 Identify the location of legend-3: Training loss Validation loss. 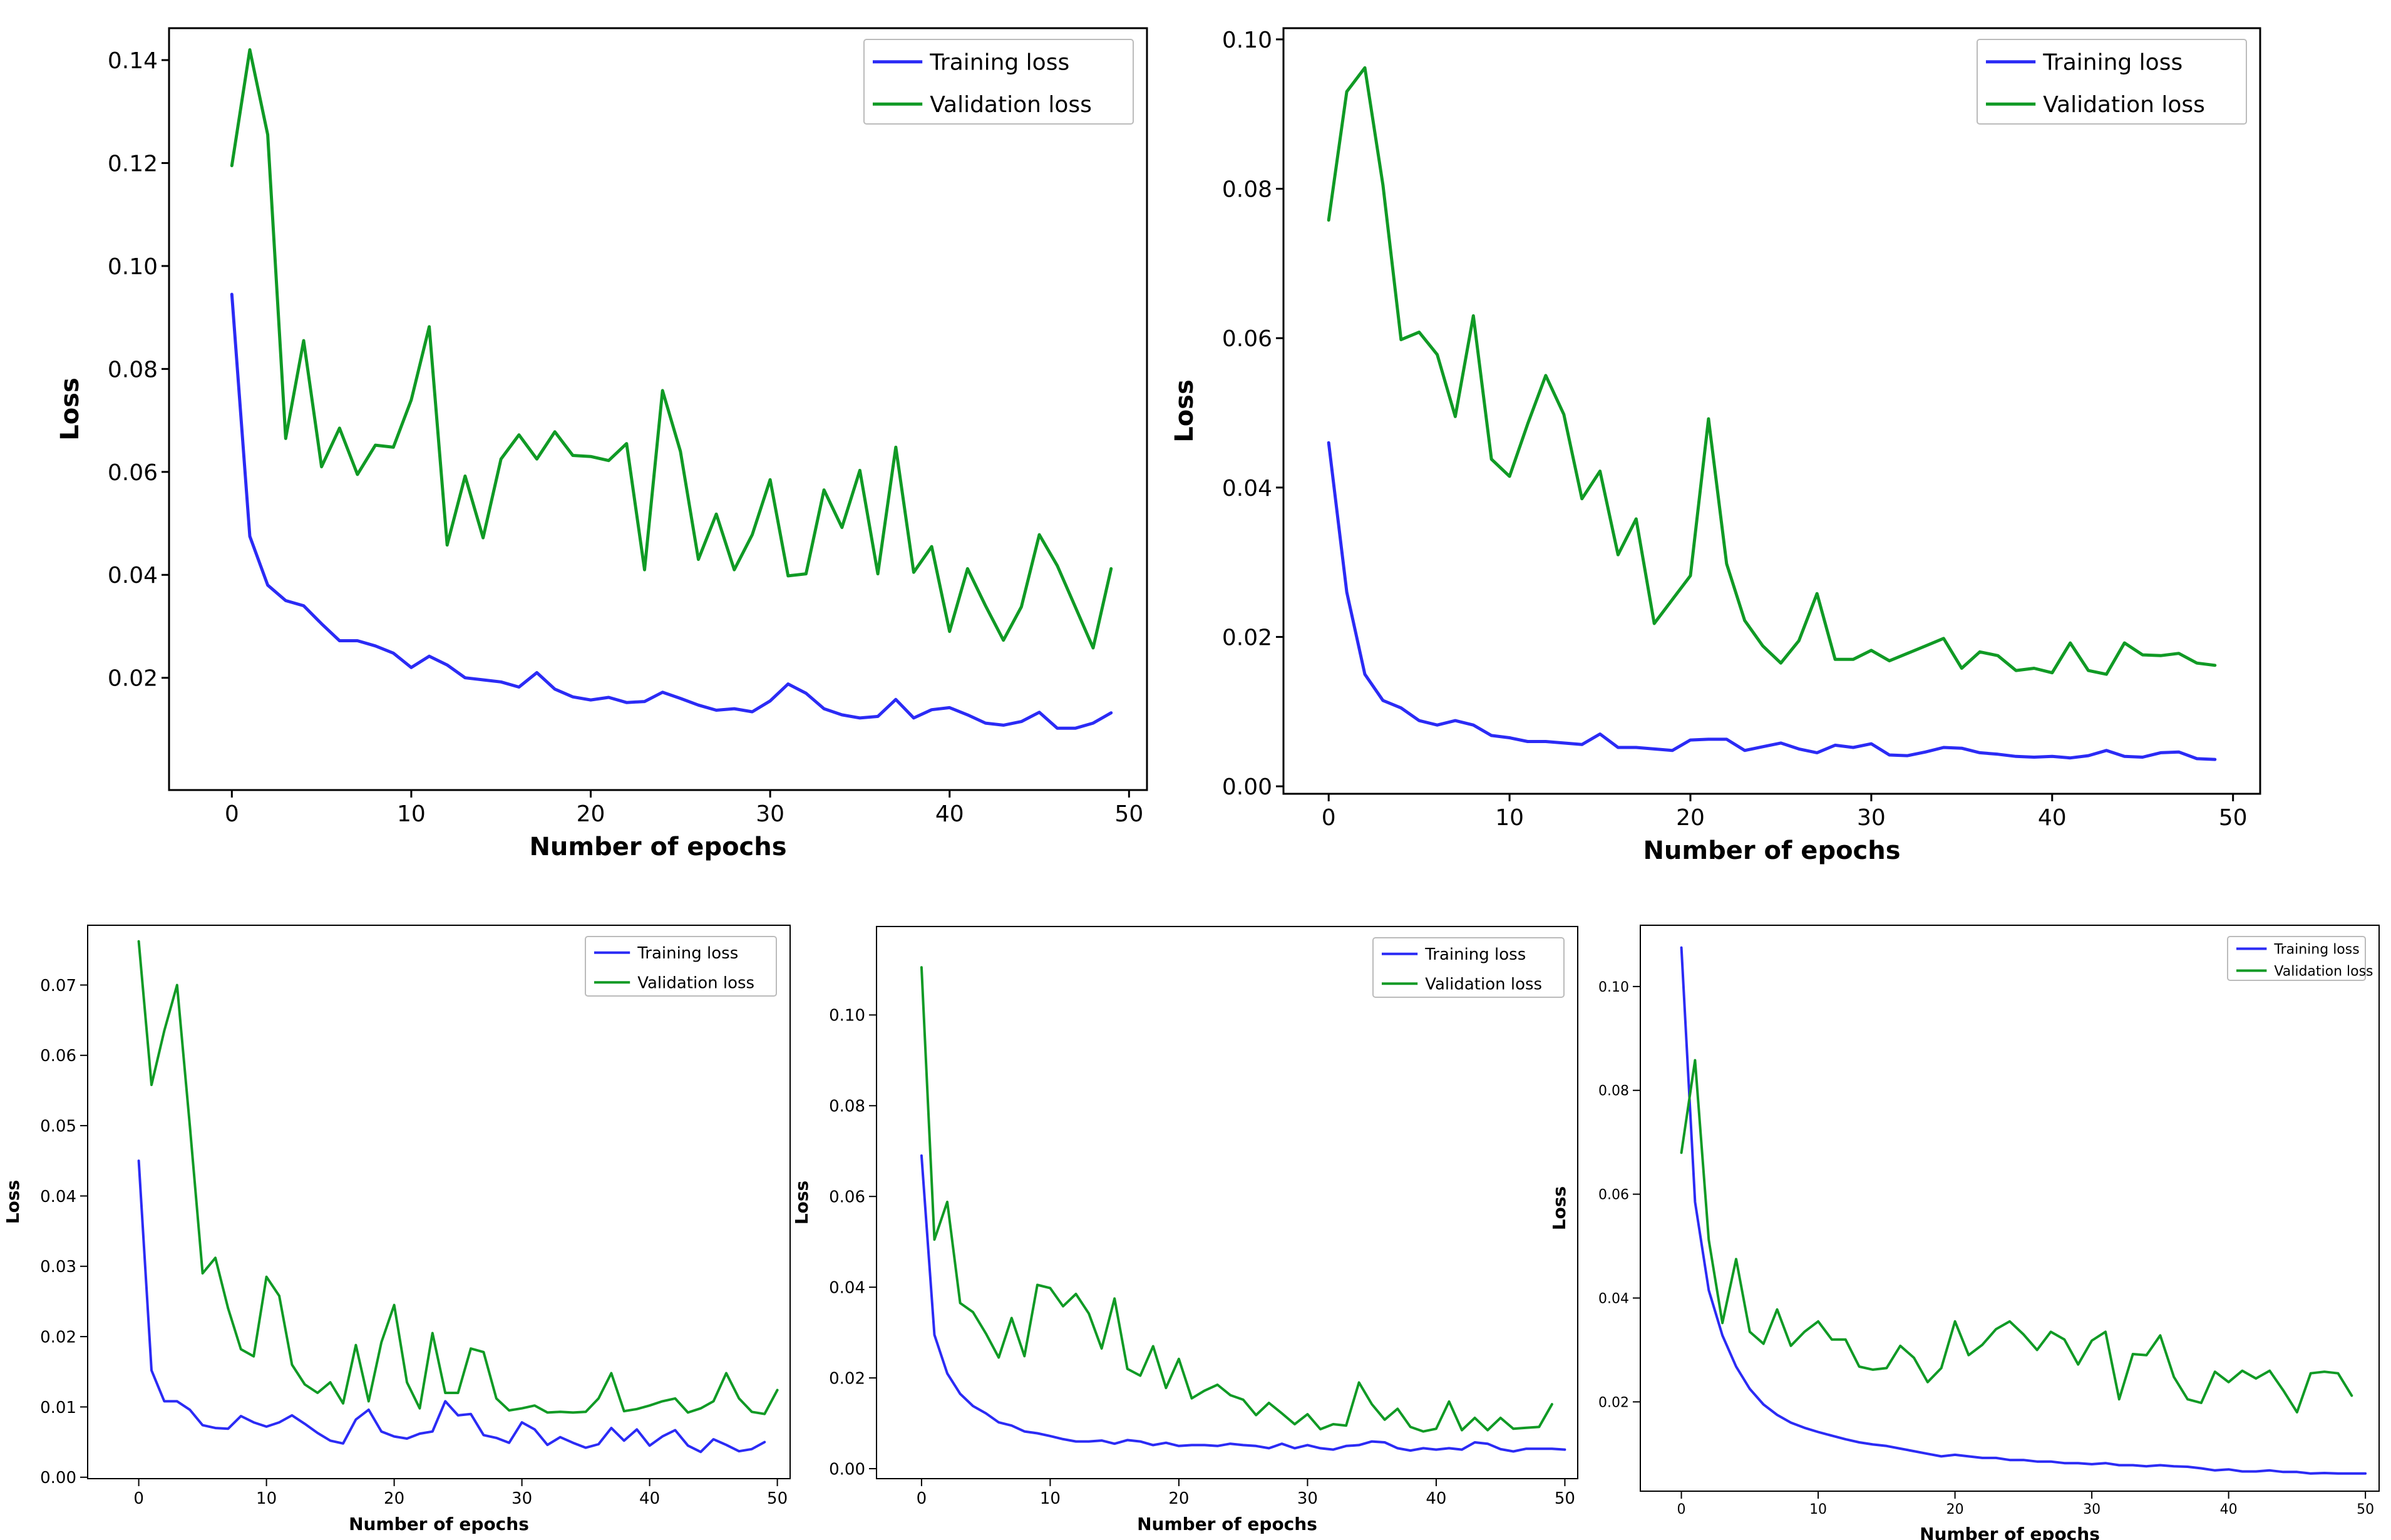
(681, 966).